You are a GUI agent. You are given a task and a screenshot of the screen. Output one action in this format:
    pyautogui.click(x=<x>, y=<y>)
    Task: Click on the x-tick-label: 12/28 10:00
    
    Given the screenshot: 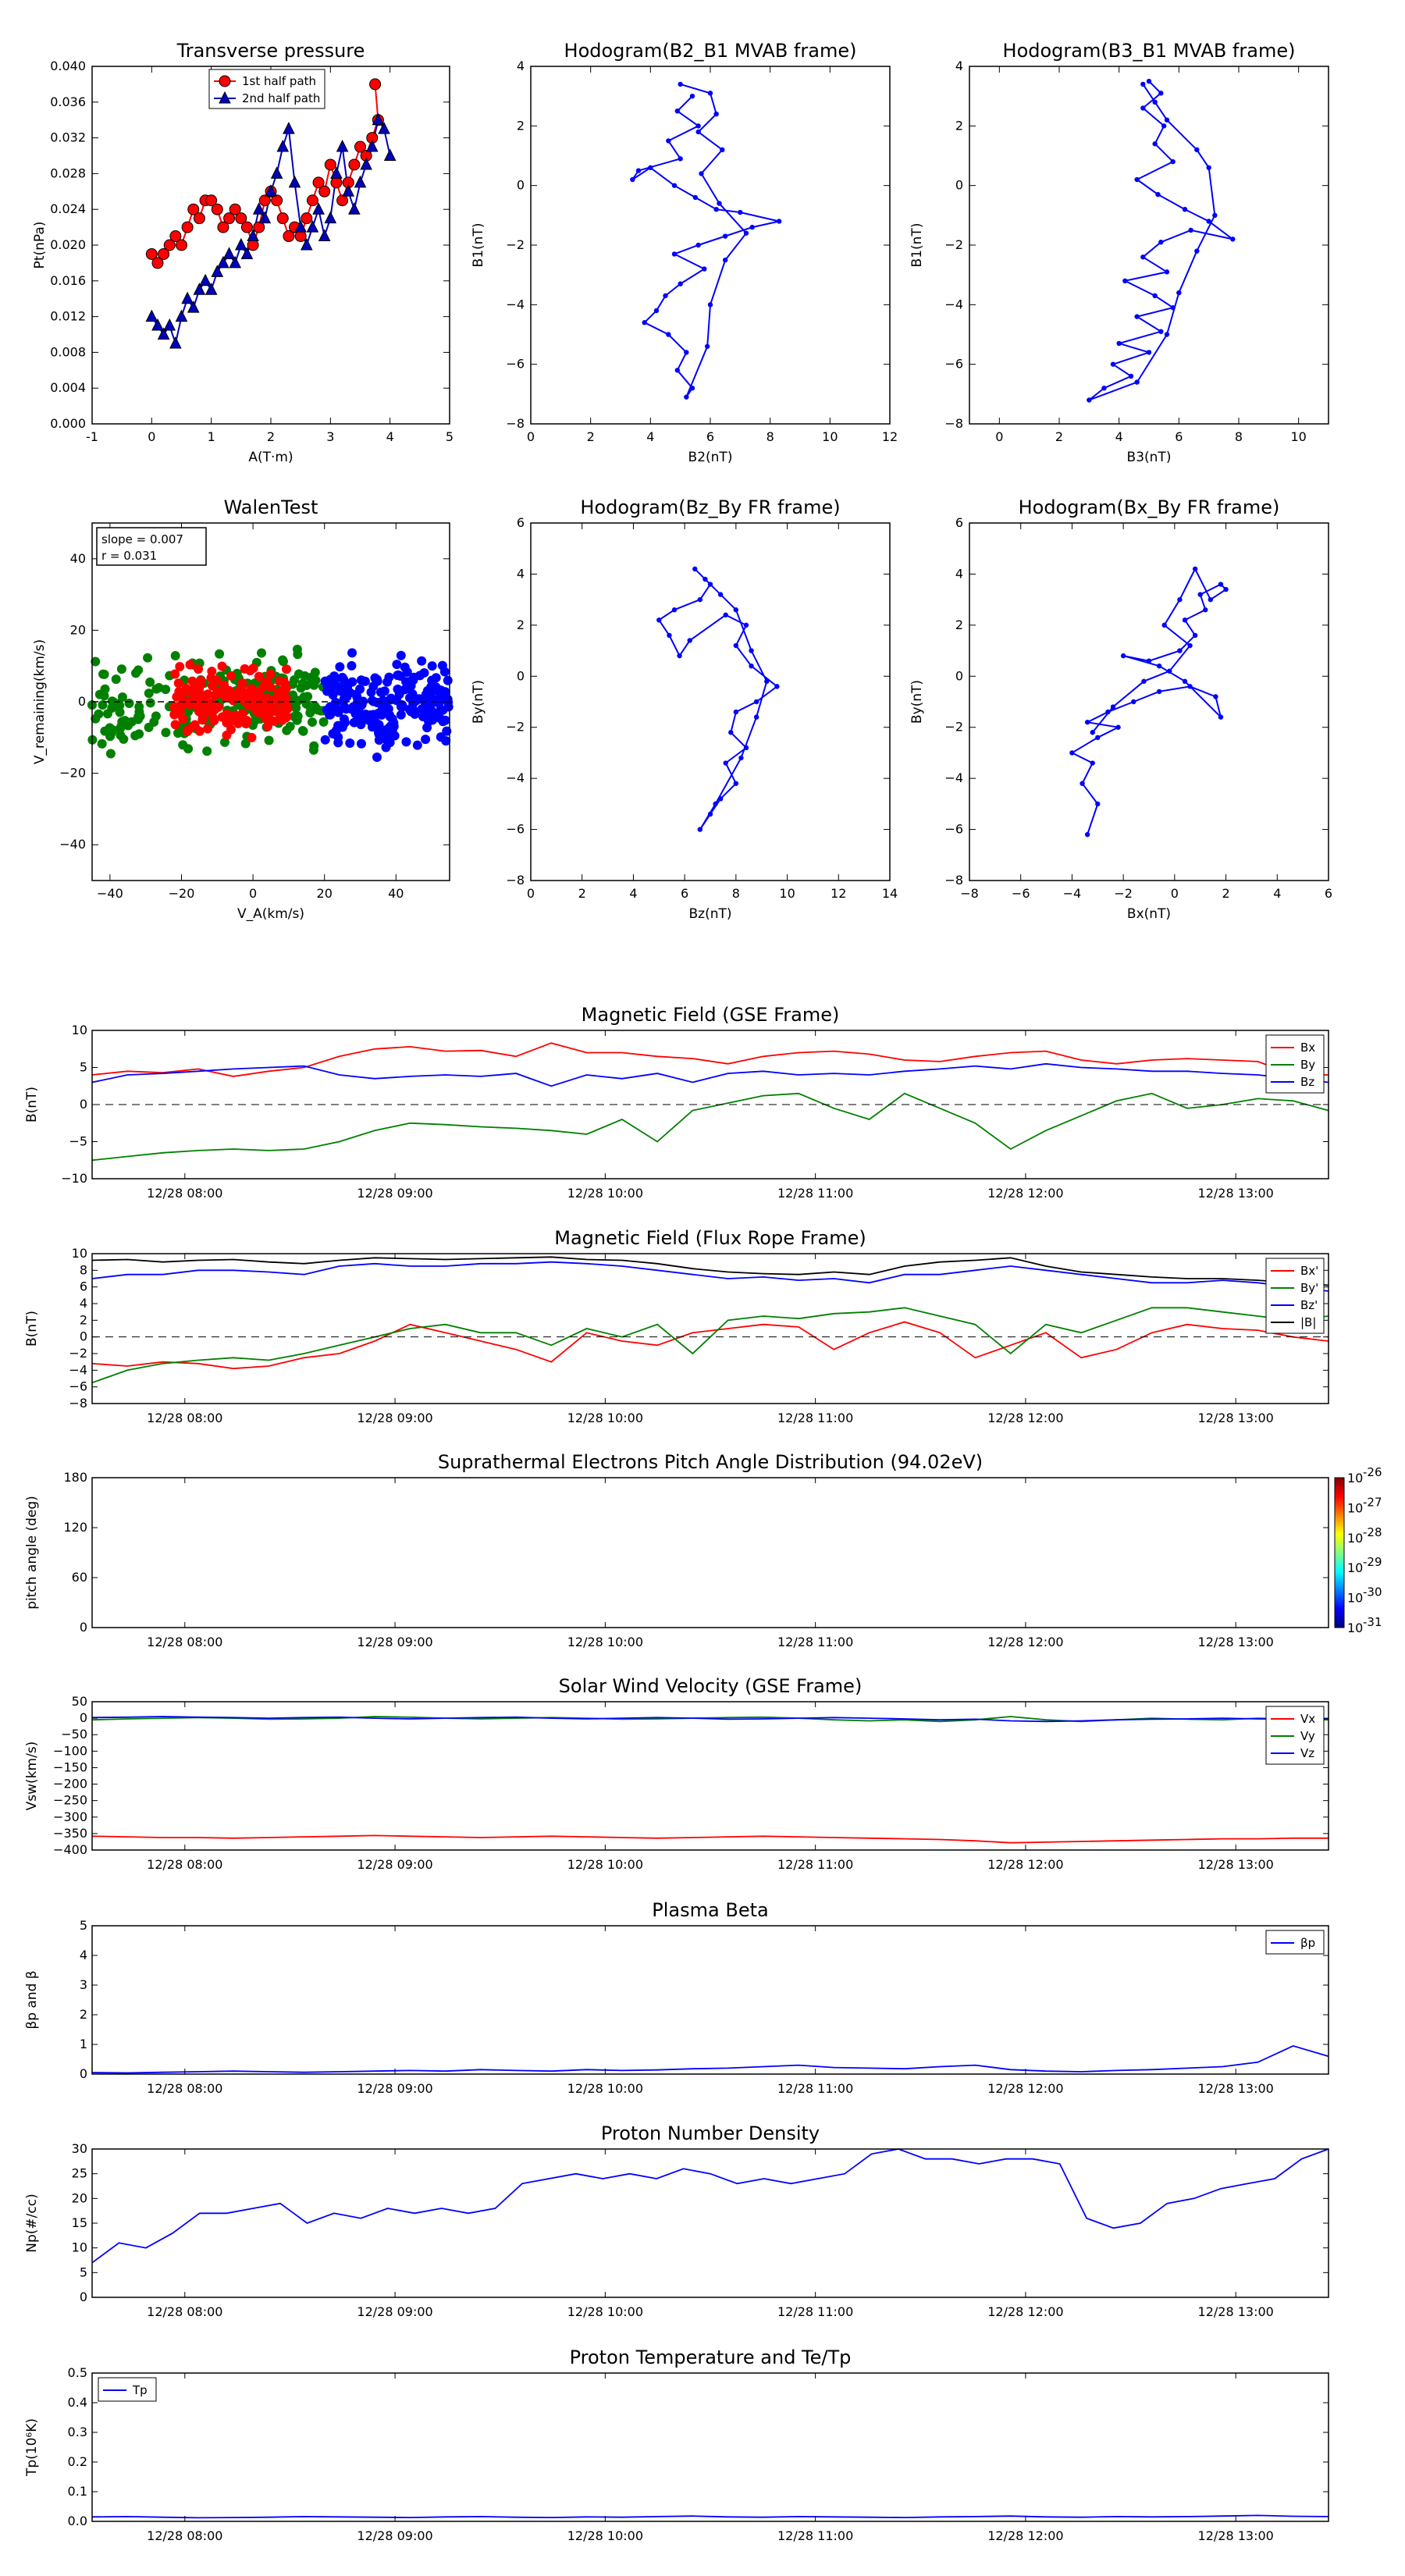 What is the action you would take?
    pyautogui.click(x=605, y=1864)
    